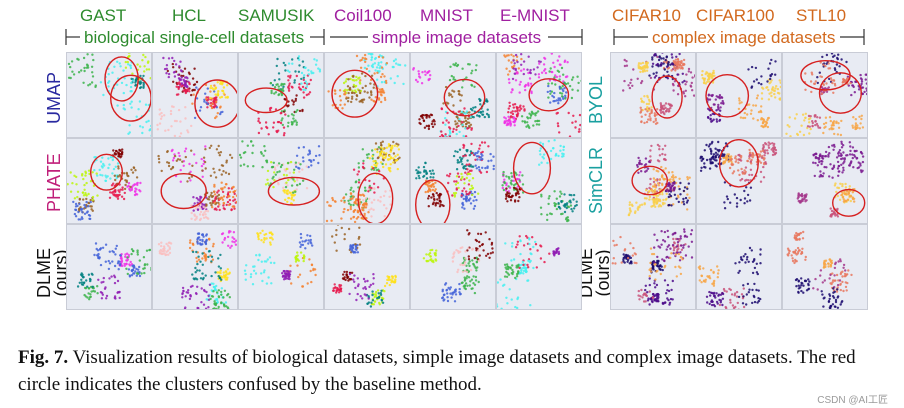 The width and height of the screenshot is (904, 408). Describe the element at coordinates (739, 267) in the screenshot. I see `scatter-panel-right-r2-c1` at that location.